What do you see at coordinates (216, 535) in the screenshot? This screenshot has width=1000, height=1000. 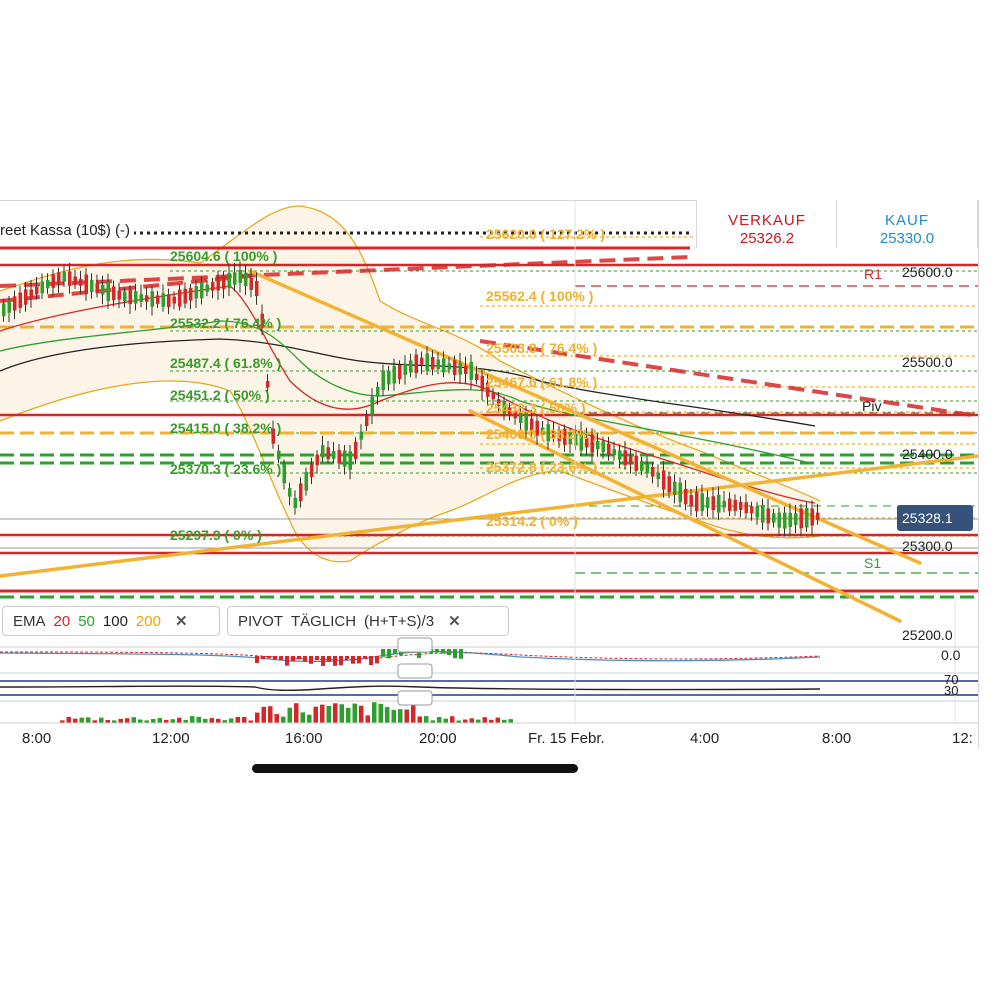 I see `fib-left-label: 25297.9 ( 0% )` at bounding box center [216, 535].